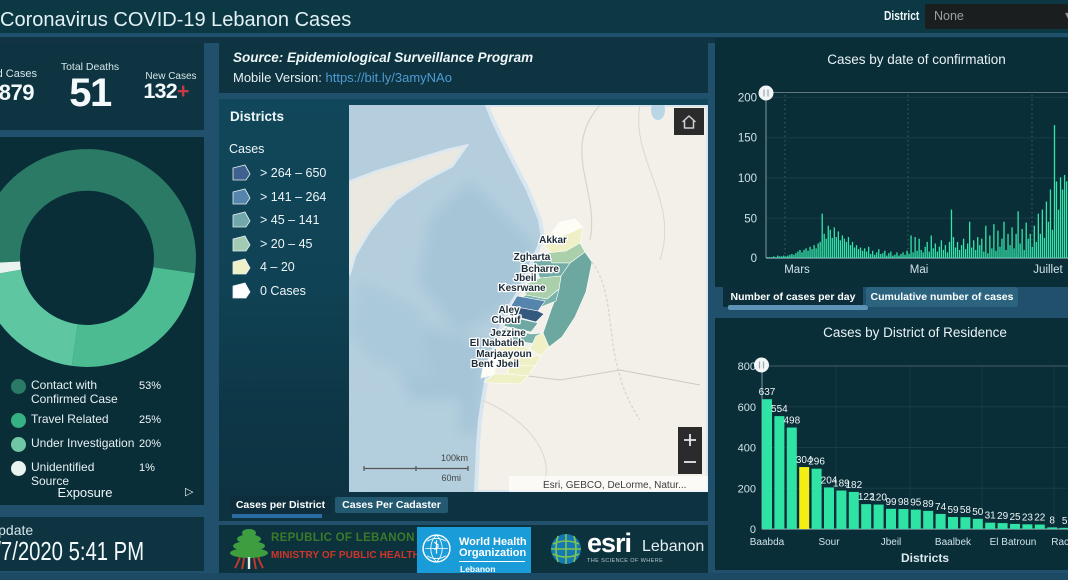 The width and height of the screenshot is (1068, 580). What do you see at coordinates (991, 516) in the screenshot?
I see `svg-text: 31` at bounding box center [991, 516].